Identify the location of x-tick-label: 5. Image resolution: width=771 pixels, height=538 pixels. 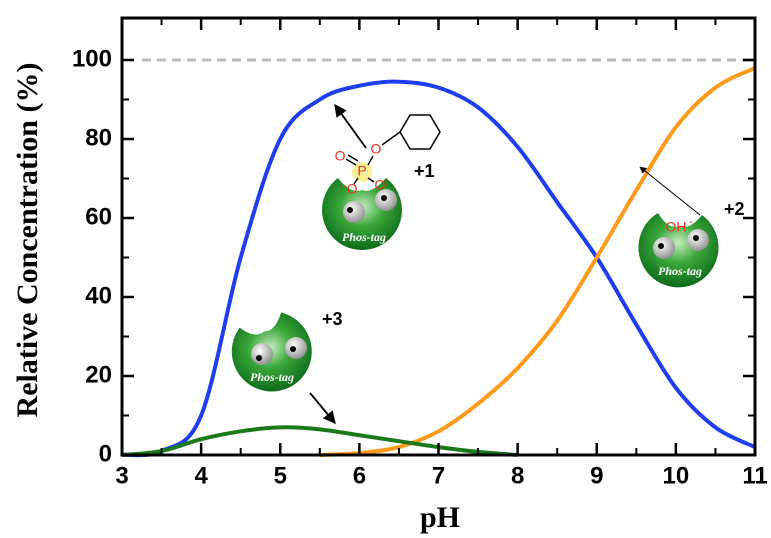
(280, 475).